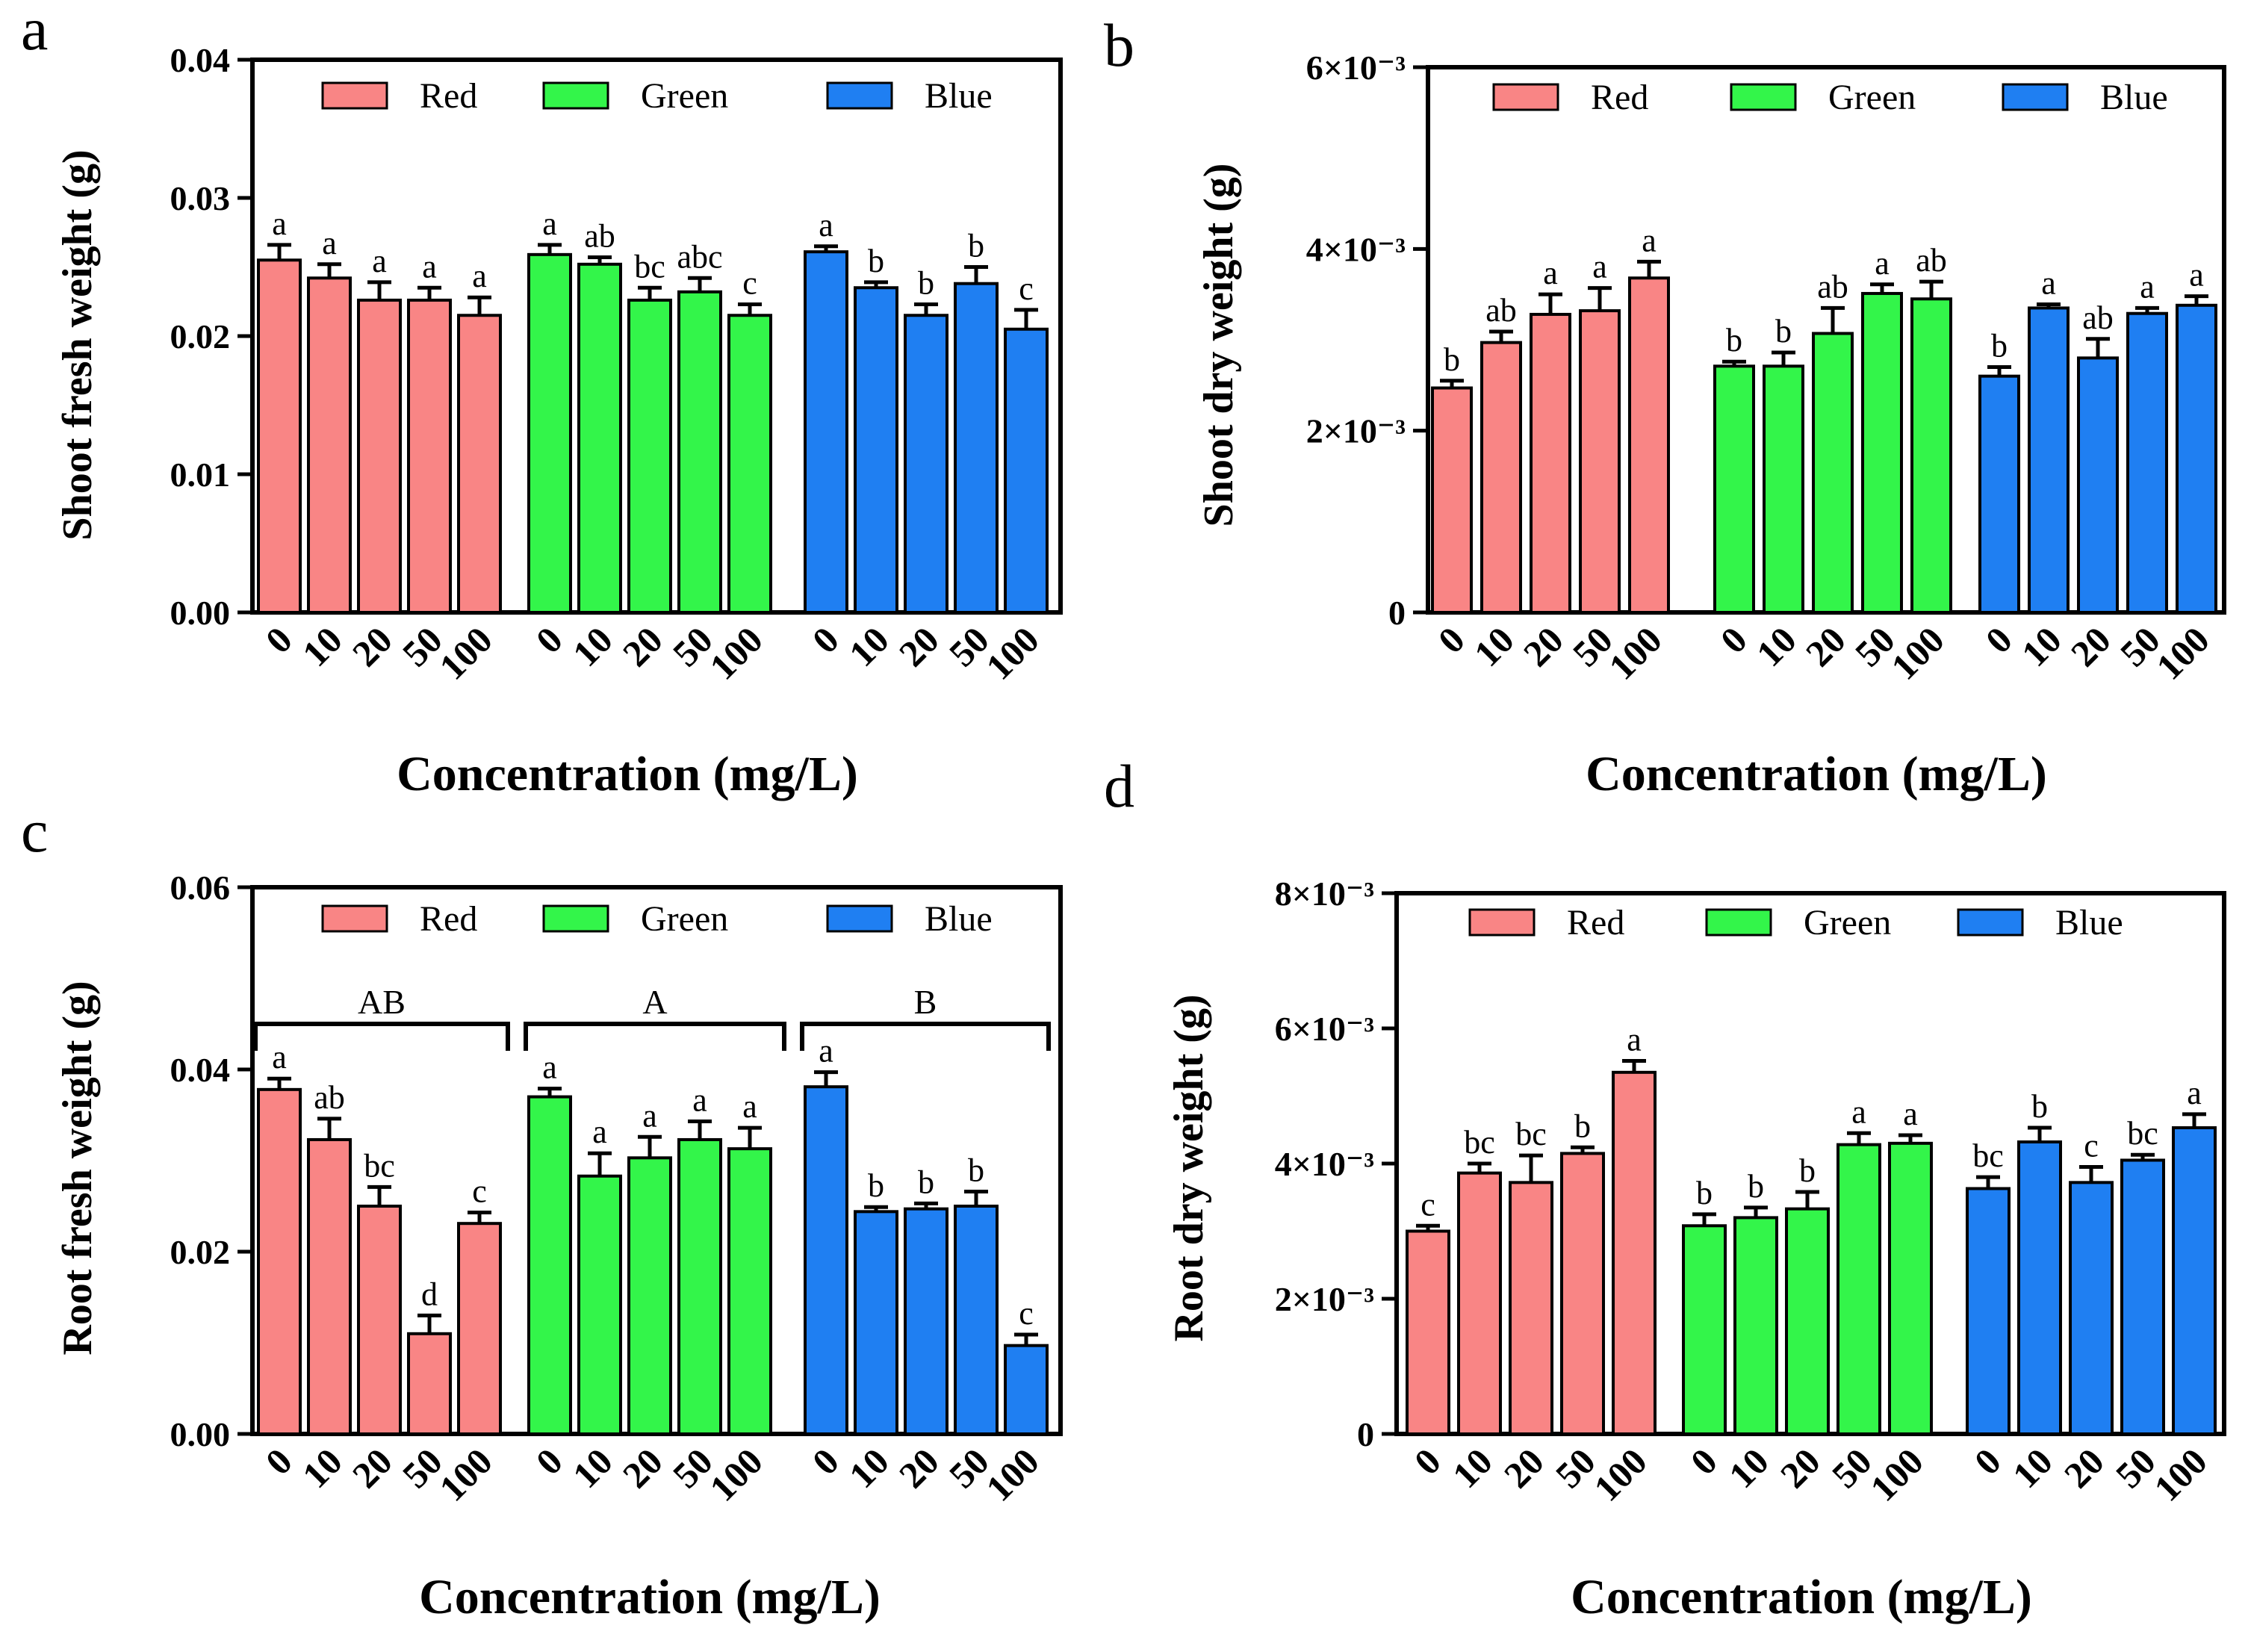 Image resolution: width=2251 pixels, height=1652 pixels. What do you see at coordinates (200, 198) in the screenshot?
I see `y-tick-label: 0.03` at bounding box center [200, 198].